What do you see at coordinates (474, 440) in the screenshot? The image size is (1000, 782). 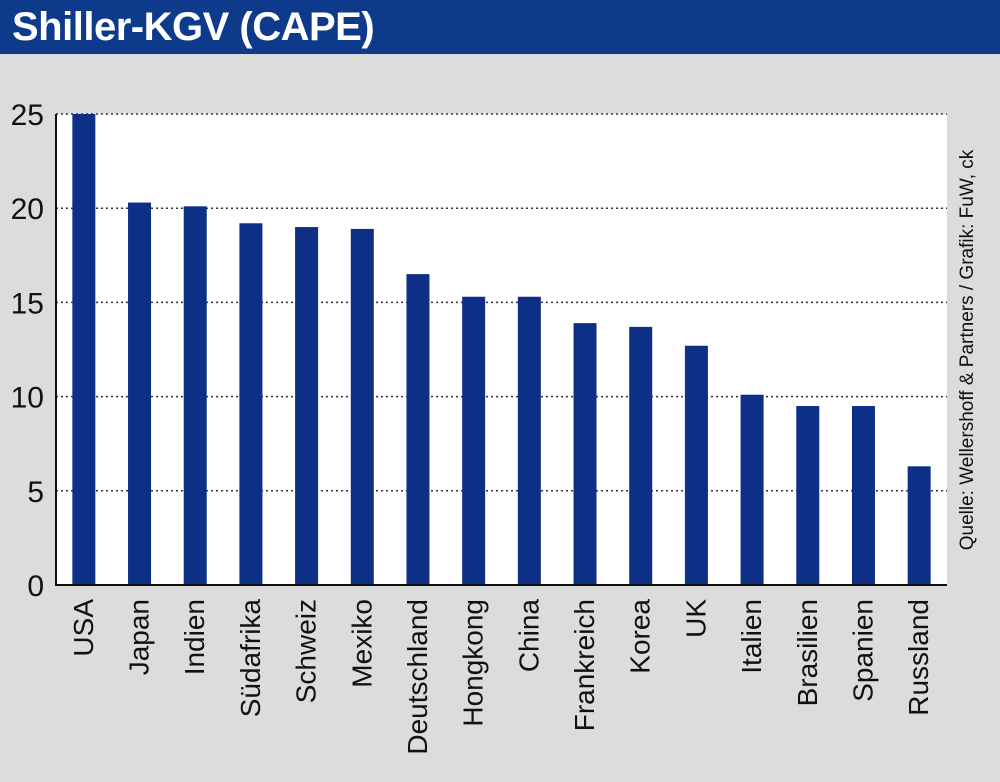 I see `bar-hongkong` at bounding box center [474, 440].